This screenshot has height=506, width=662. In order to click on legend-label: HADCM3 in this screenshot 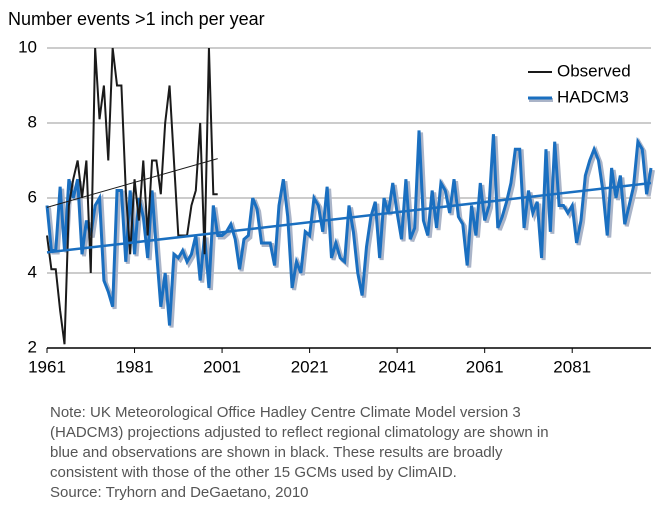, I will do `click(593, 96)`.